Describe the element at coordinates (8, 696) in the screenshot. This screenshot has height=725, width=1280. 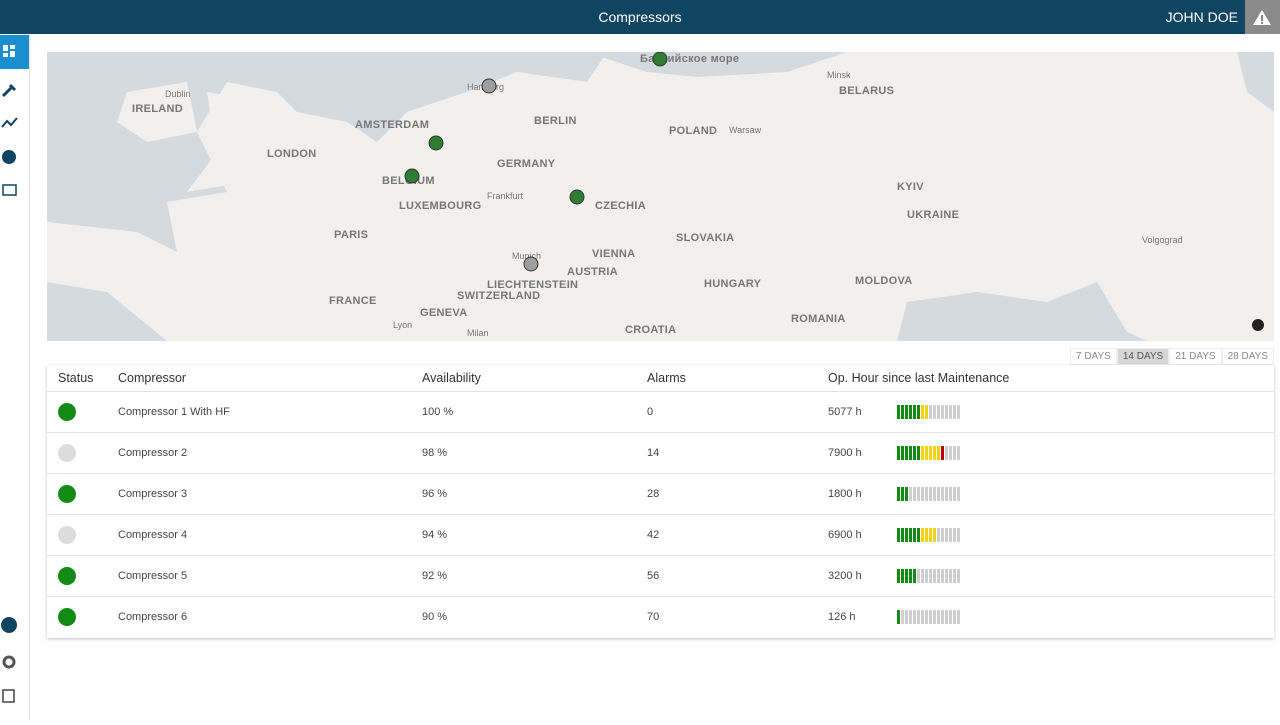
I see `nav-logout` at that location.